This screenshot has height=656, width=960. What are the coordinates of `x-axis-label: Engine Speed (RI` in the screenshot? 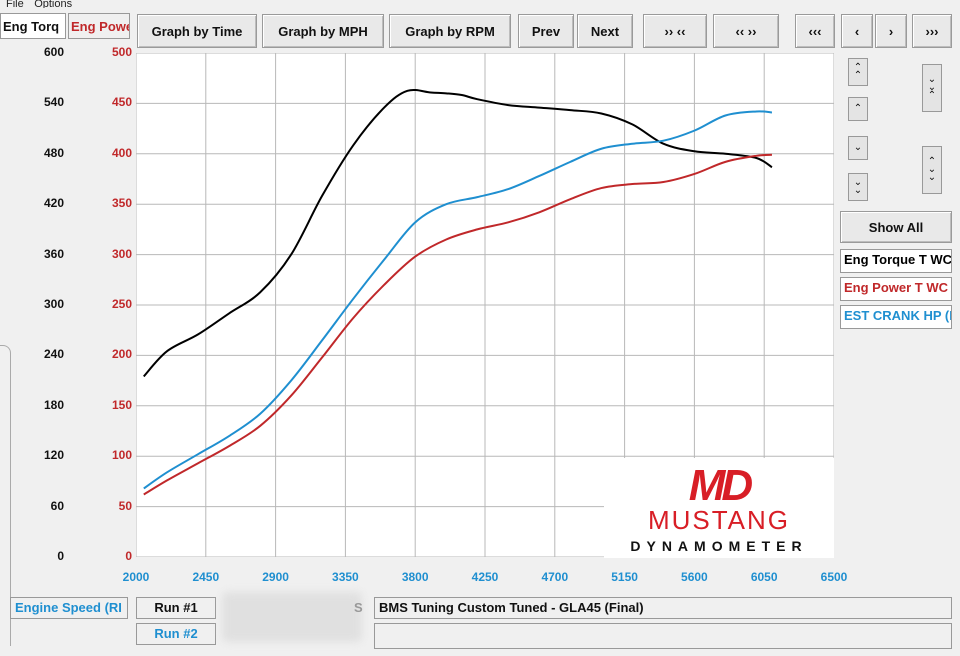 It's located at (69, 608).